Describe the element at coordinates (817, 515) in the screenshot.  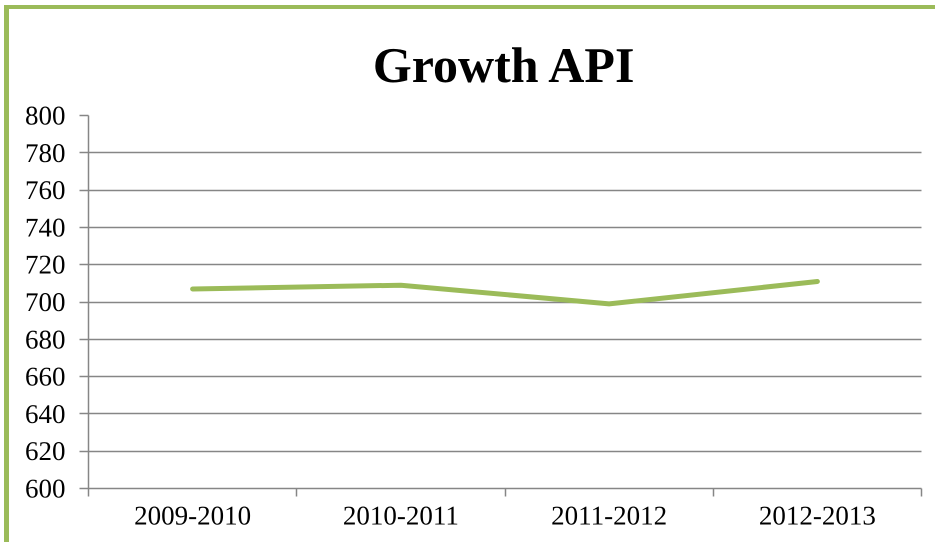
I see `x-tick-label: 2012-2013` at that location.